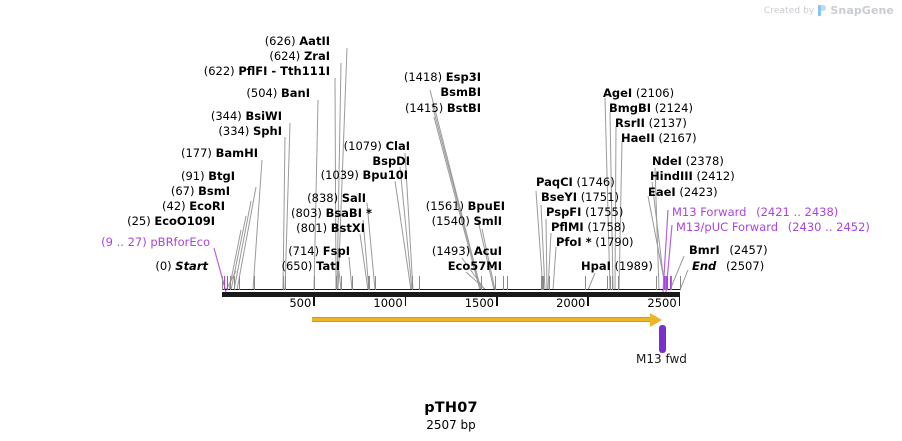 The image size is (902, 441). Describe the element at coordinates (285, 56) in the screenshot. I see `site-position: (624)` at that location.